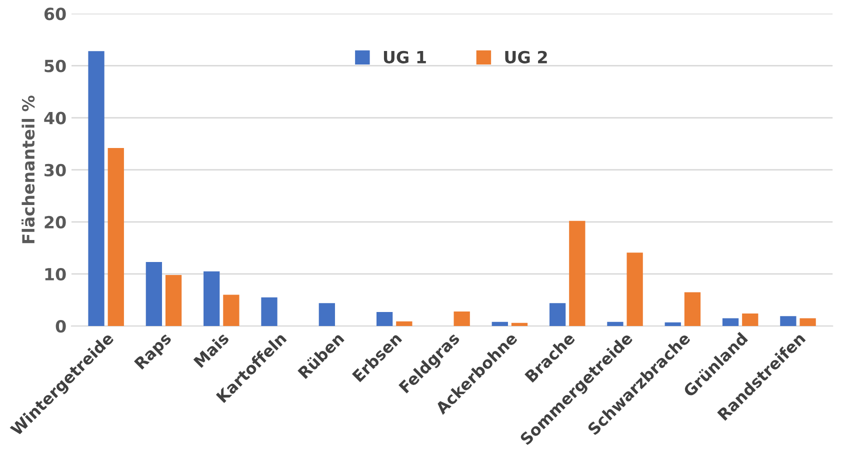 This screenshot has height=456, width=841. I want to click on y-tick-label: 10, so click(55, 274).